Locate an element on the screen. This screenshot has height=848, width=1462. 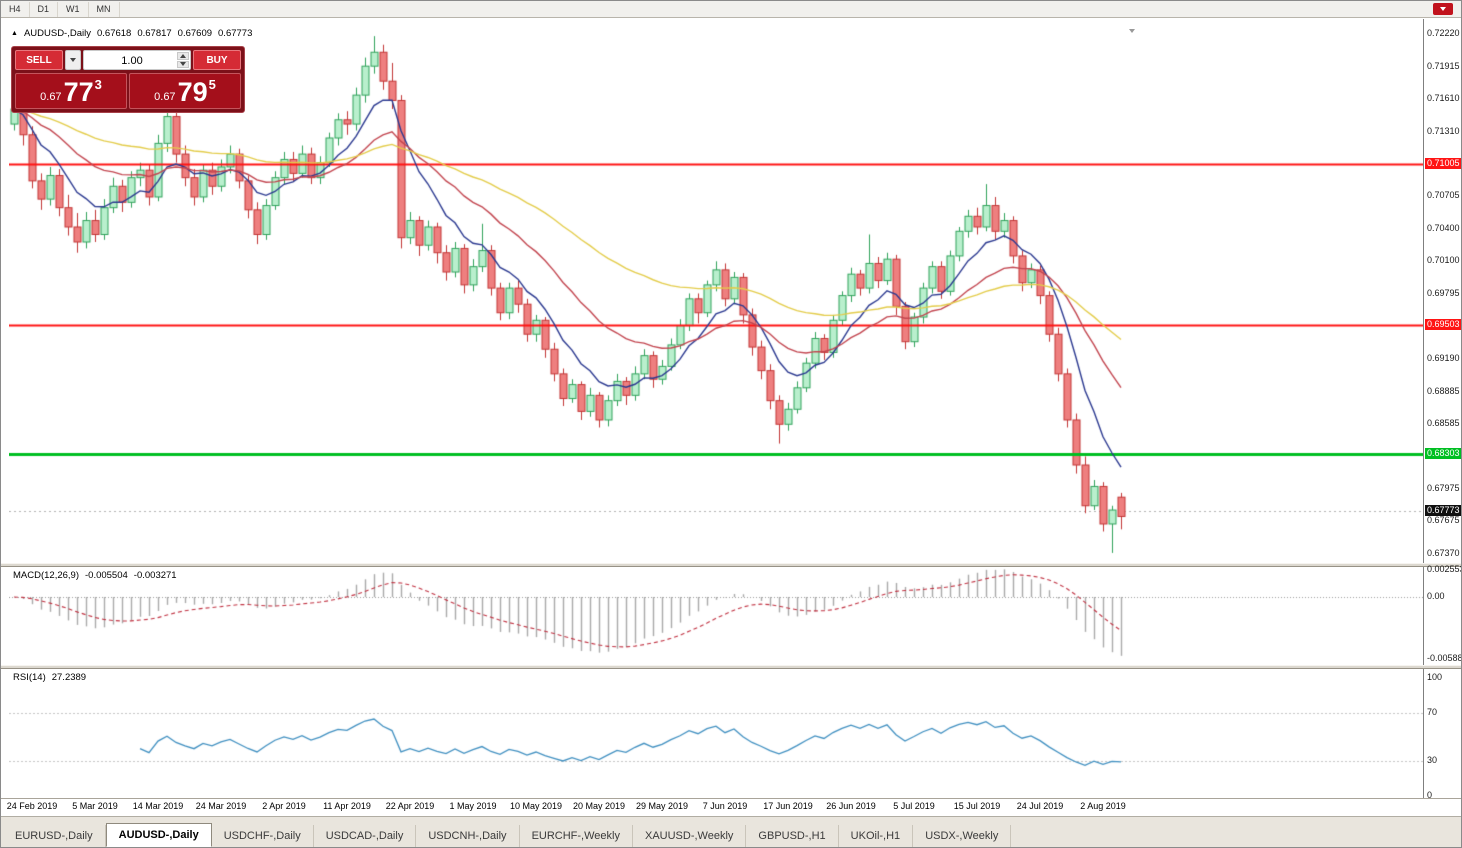
date-axis-label: 24 Mar 2019 is located at coordinates (221, 806).